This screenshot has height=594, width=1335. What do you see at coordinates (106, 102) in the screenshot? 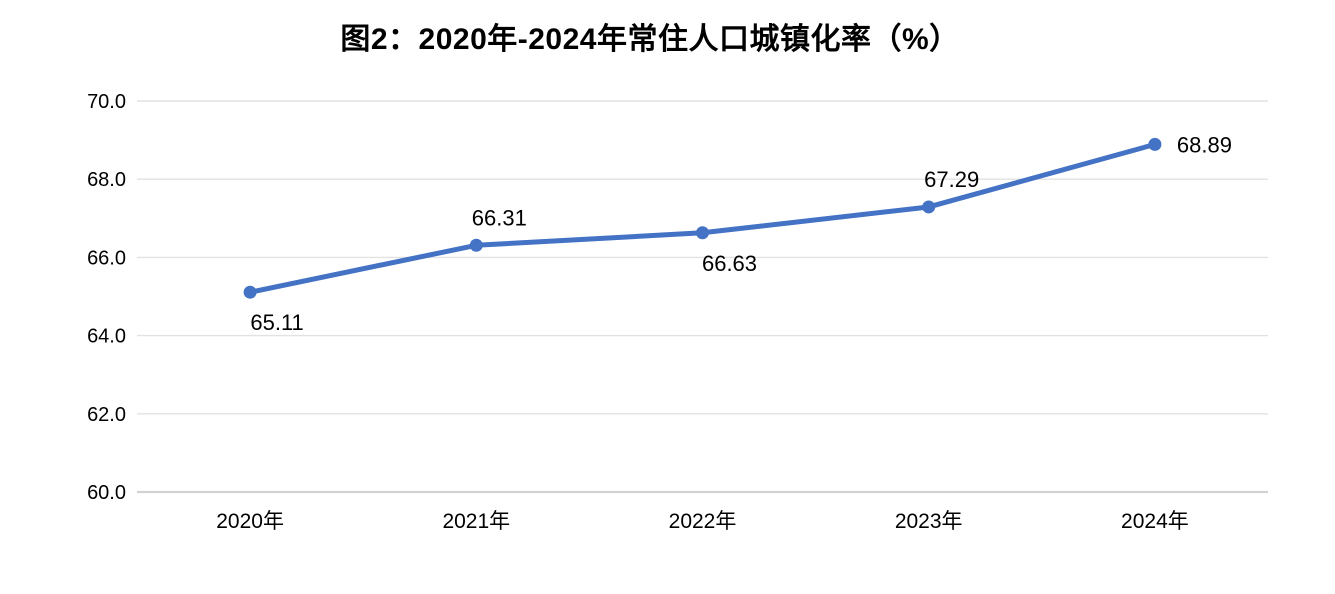
I see `y-axis-tick-label: 70.0` at bounding box center [106, 102].